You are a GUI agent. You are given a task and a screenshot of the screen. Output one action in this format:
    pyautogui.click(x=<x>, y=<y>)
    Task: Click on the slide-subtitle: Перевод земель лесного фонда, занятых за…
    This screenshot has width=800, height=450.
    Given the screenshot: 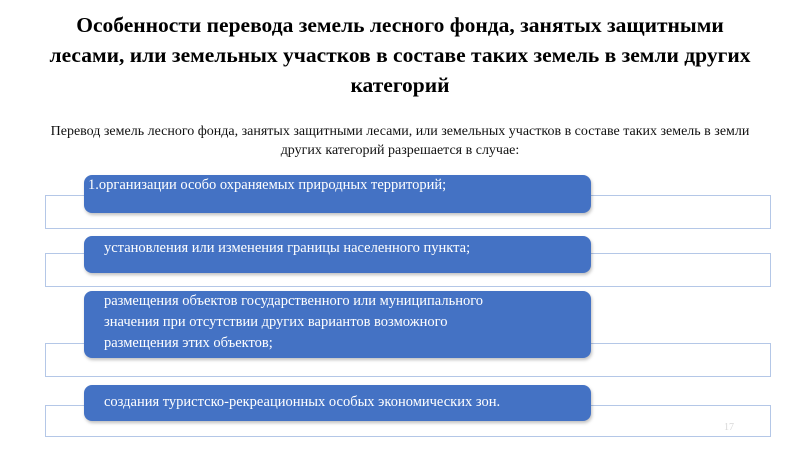 What is the action you would take?
    pyautogui.click(x=400, y=141)
    